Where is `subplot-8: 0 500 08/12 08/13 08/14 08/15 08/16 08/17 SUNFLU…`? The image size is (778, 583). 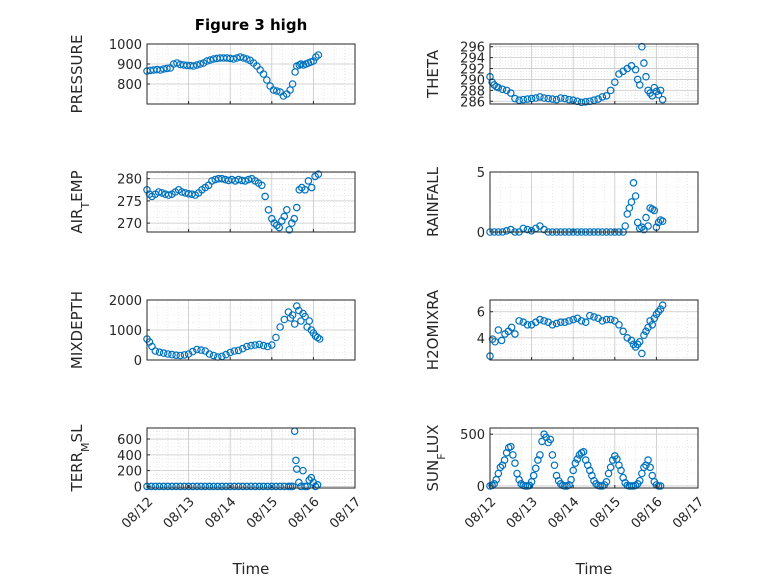
subplot-8: 0 500 08/12 08/13 08/14 08/15 08/16 08/17 SUNFLU… is located at coordinates (565, 478).